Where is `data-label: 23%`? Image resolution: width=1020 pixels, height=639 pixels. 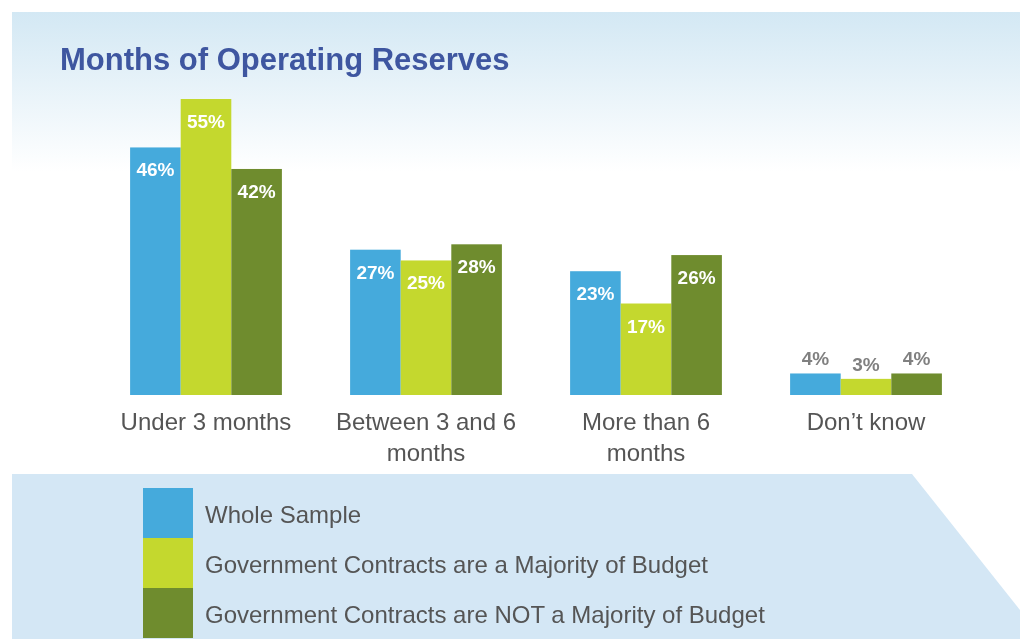 data-label: 23% is located at coordinates (595, 294).